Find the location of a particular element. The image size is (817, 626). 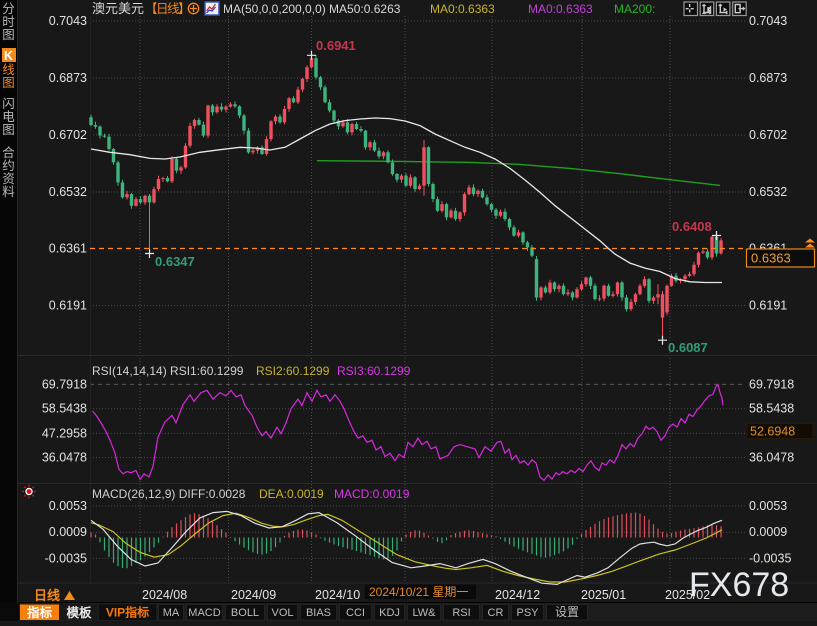

svg-text: 2024/09 is located at coordinates (253, 595).